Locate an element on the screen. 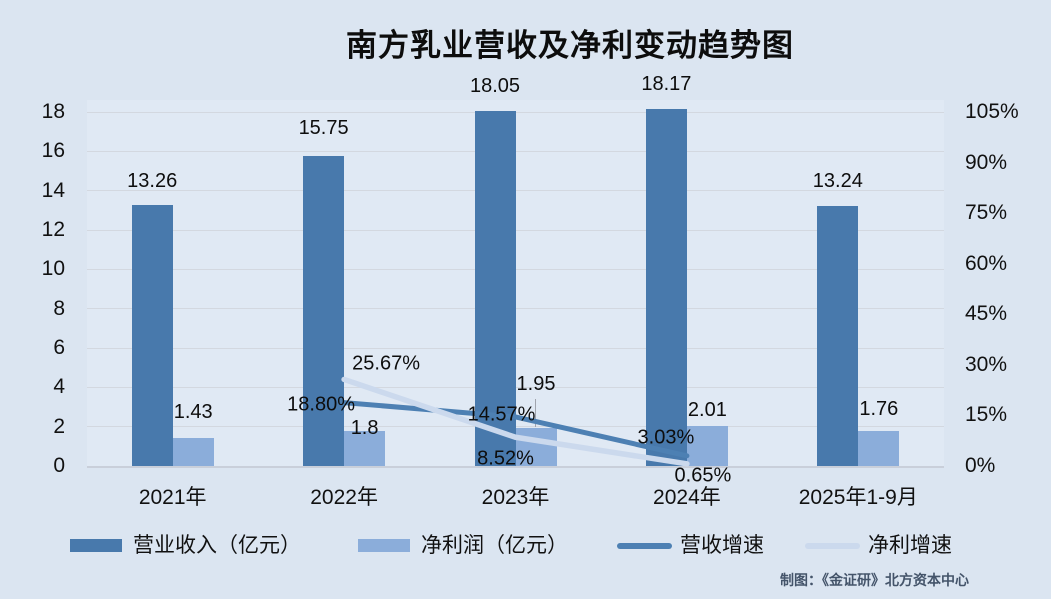 The image size is (1051, 599). legend-label: 净利润（亿元） is located at coordinates (494, 545).